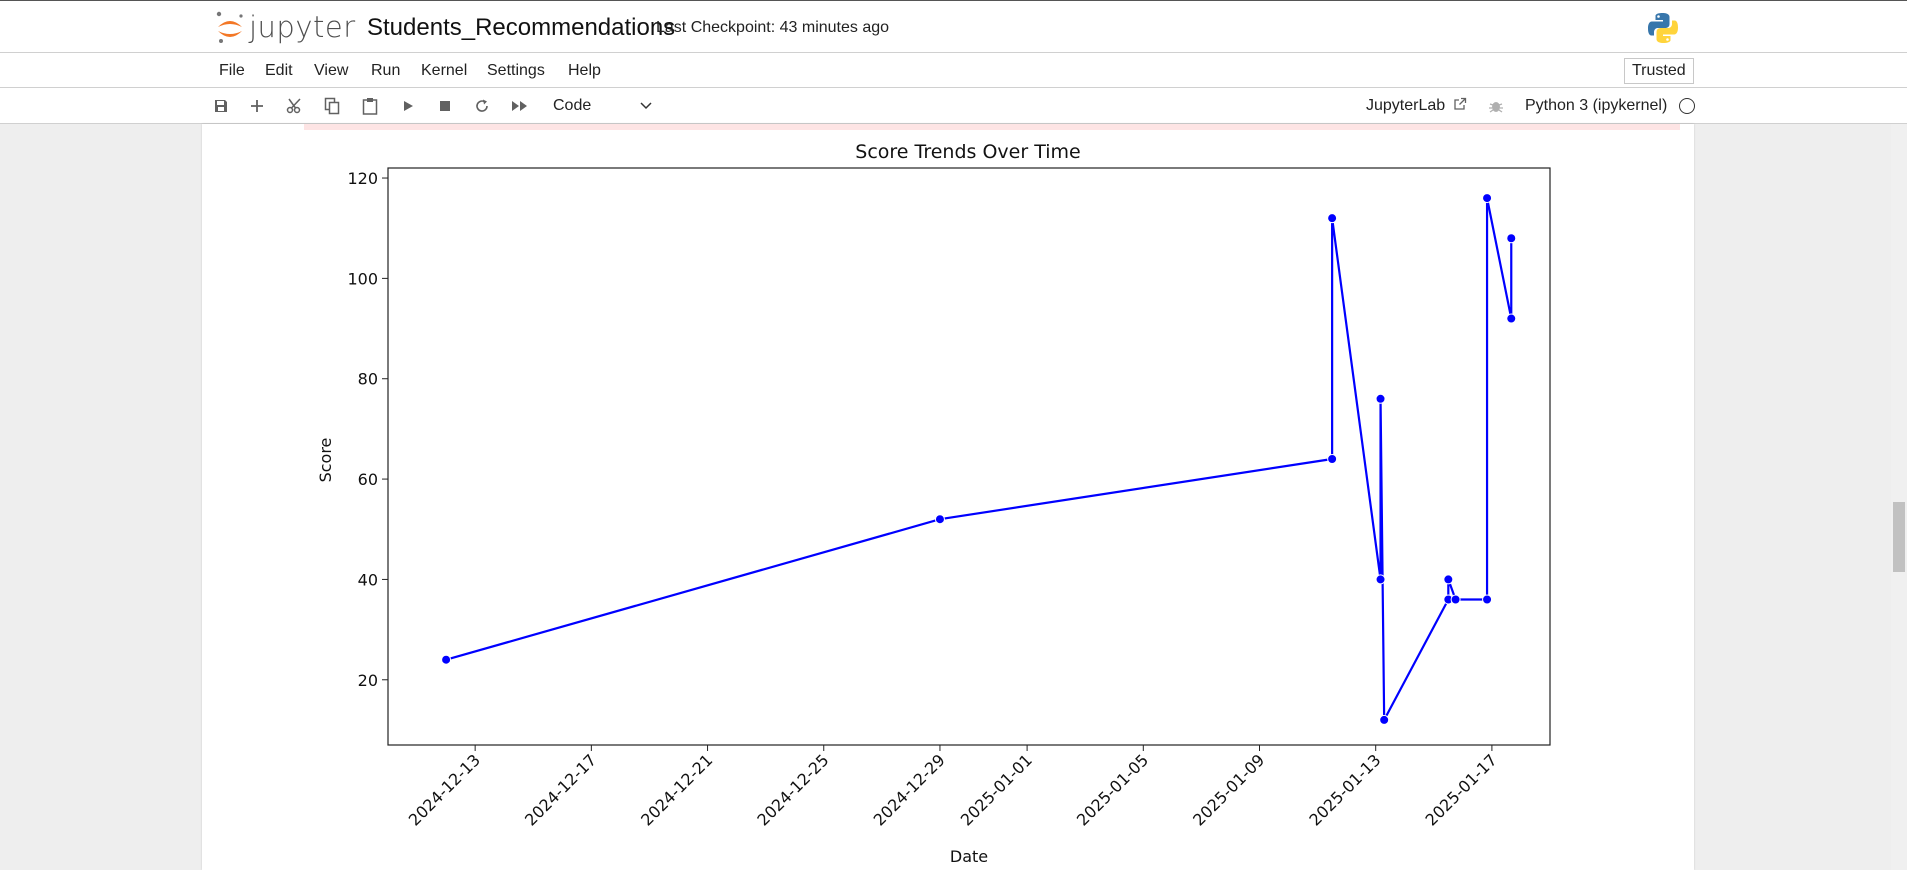 The width and height of the screenshot is (1907, 870). I want to click on jupyterlab-link: JupyterLab, so click(1416, 106).